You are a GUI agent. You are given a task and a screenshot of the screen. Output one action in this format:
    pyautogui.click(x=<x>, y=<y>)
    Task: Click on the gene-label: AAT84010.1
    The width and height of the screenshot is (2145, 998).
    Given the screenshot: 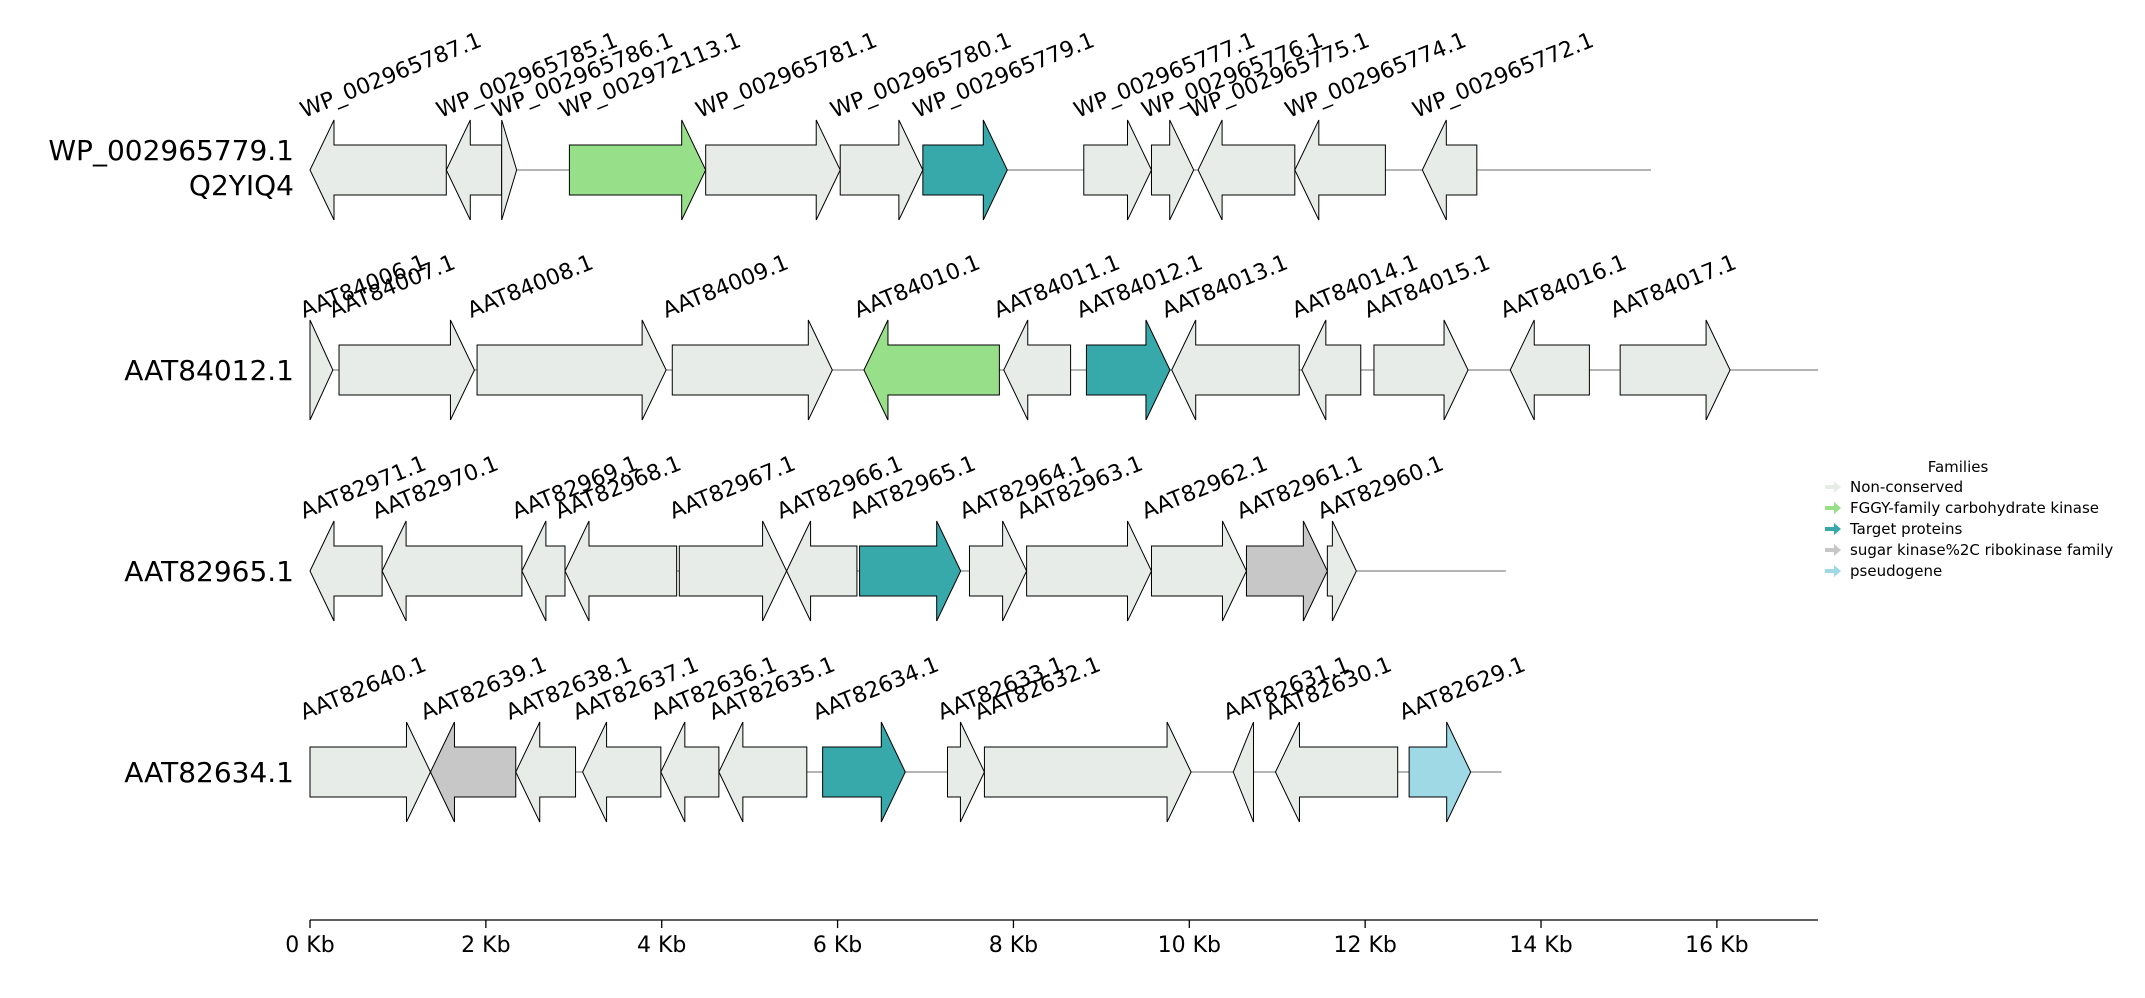 What is the action you would take?
    pyautogui.click(x=917, y=286)
    